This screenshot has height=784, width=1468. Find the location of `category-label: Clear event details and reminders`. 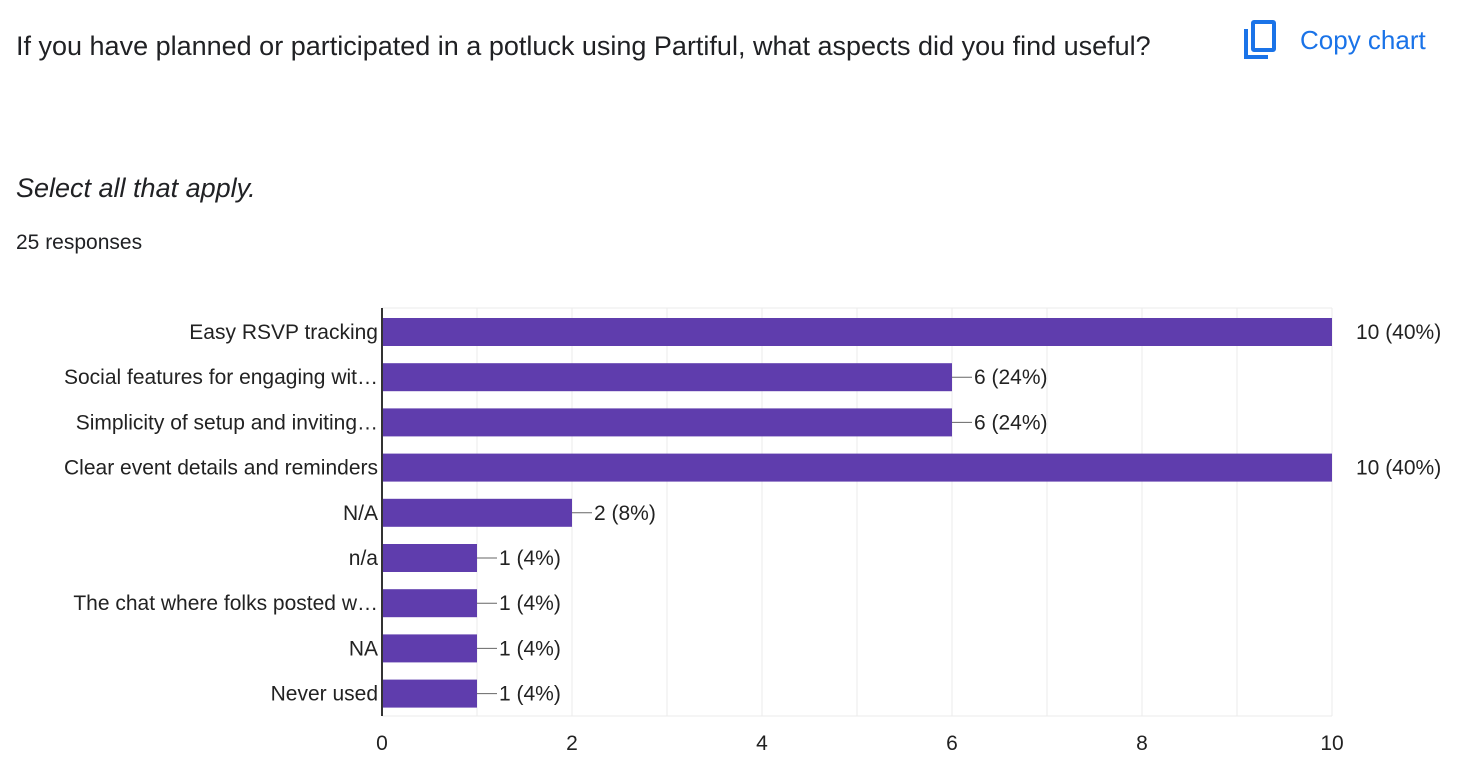

category-label: Clear event details and reminders is located at coordinates (221, 468).